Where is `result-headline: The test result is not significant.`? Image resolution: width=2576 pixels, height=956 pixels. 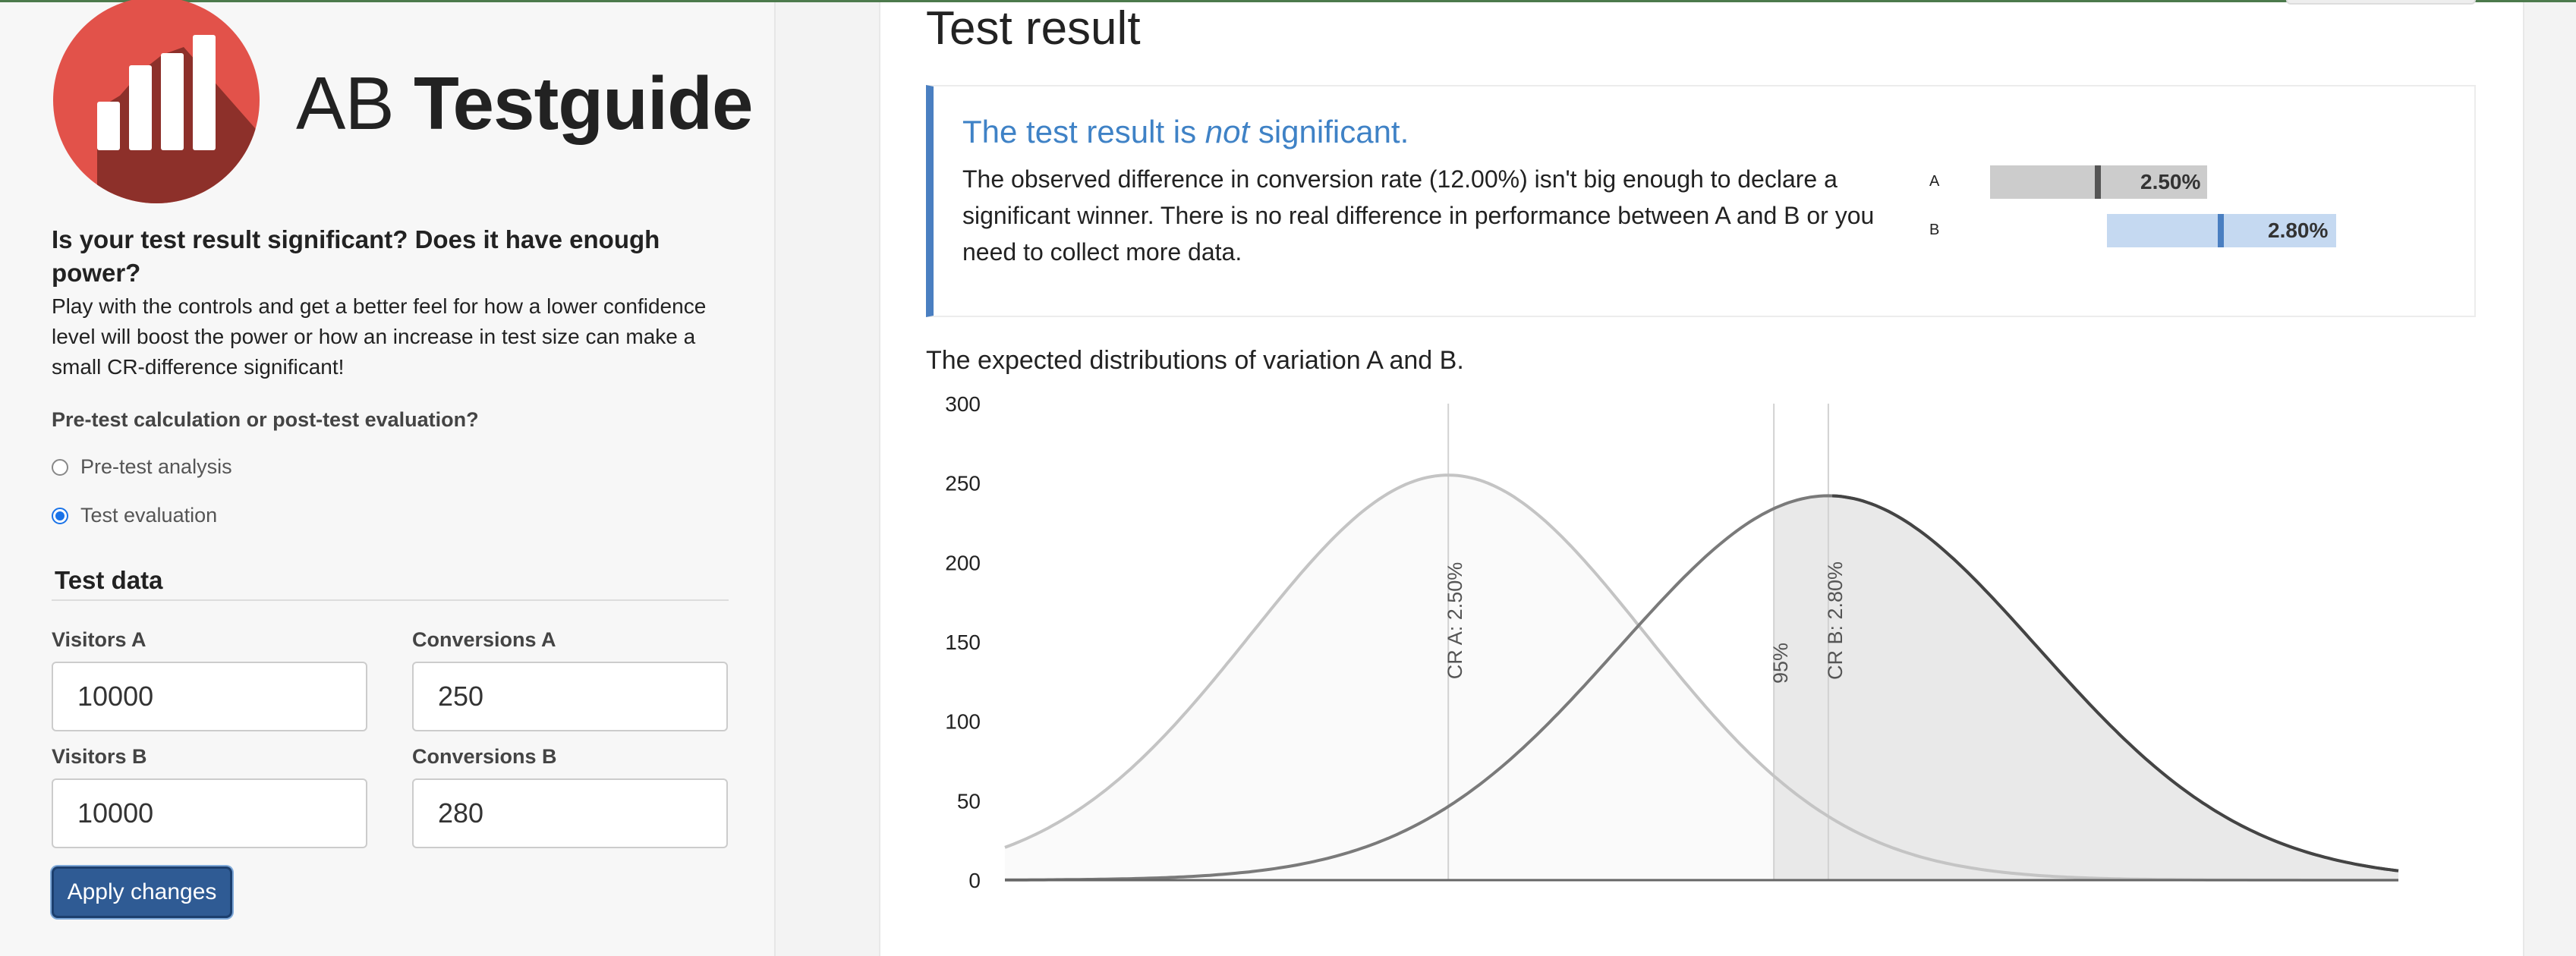 result-headline: The test result is not significant. is located at coordinates (1185, 132).